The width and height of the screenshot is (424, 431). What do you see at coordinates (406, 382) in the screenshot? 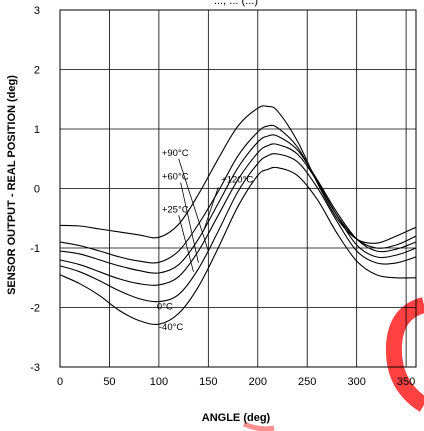
I see `x-tick-label: 350` at bounding box center [406, 382].